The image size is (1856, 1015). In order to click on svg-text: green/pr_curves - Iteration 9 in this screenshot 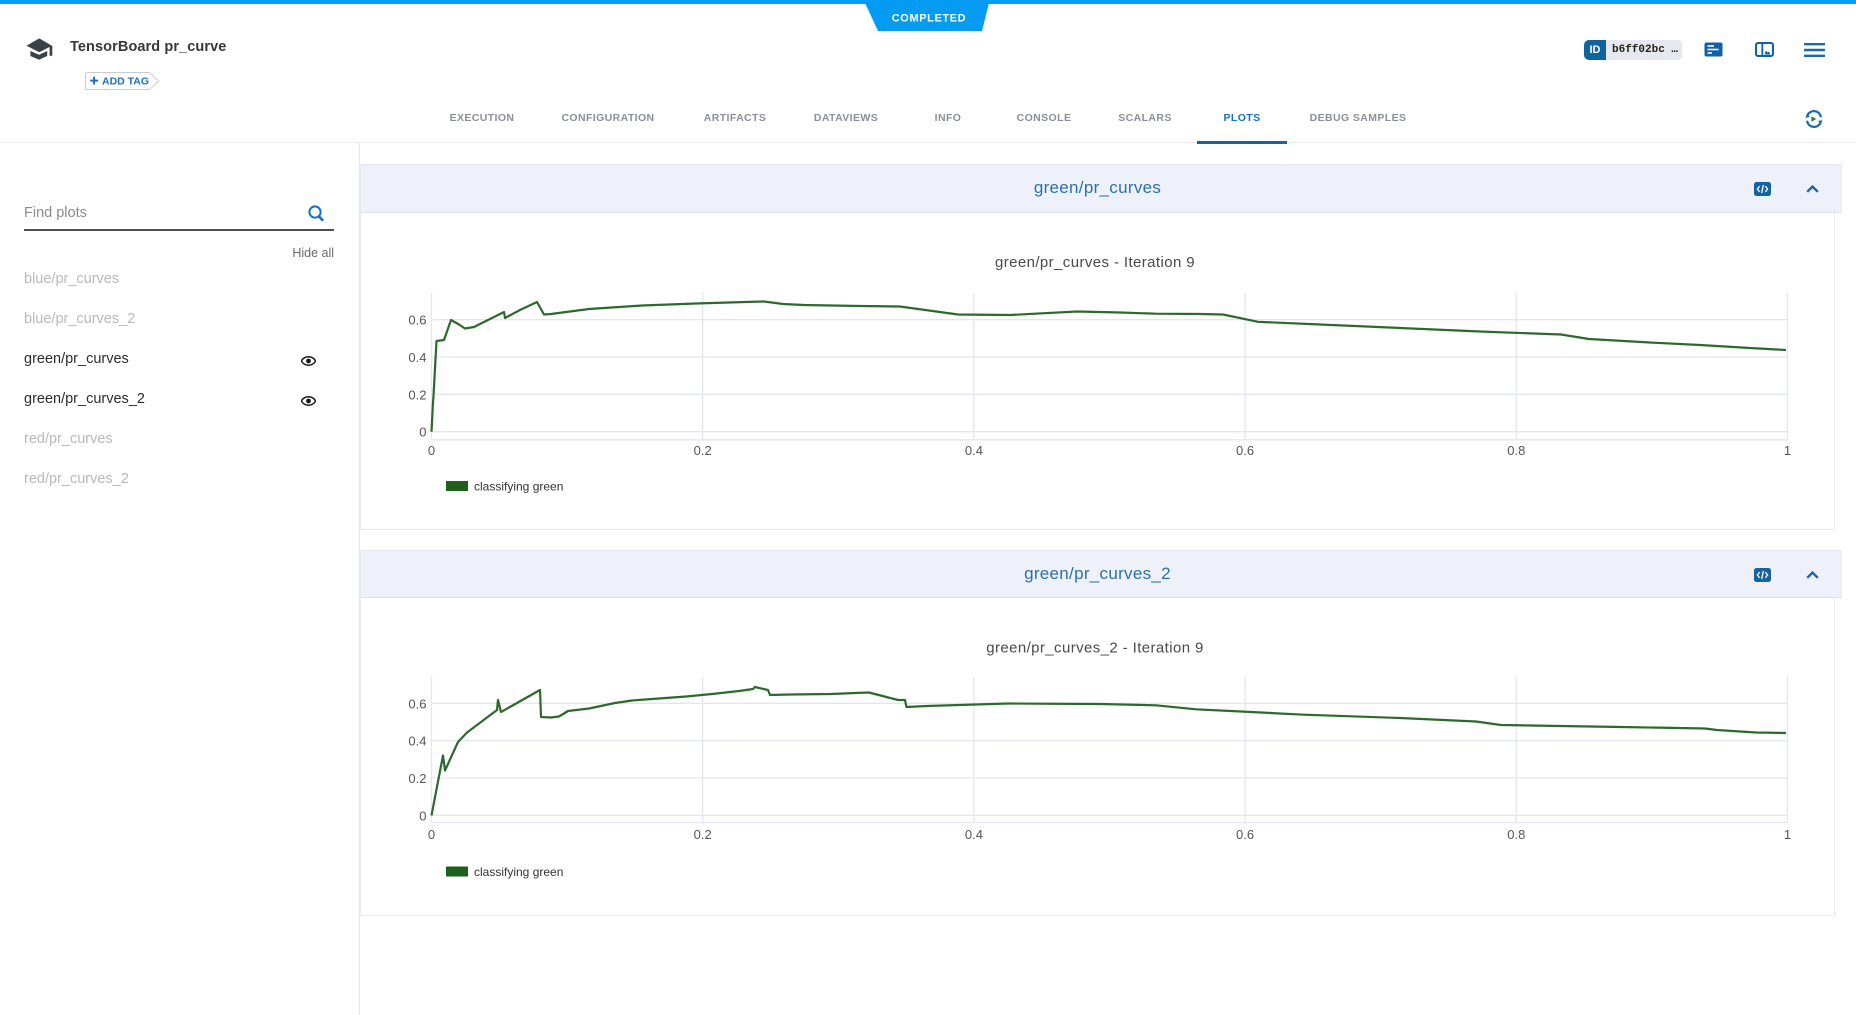, I will do `click(1095, 262)`.